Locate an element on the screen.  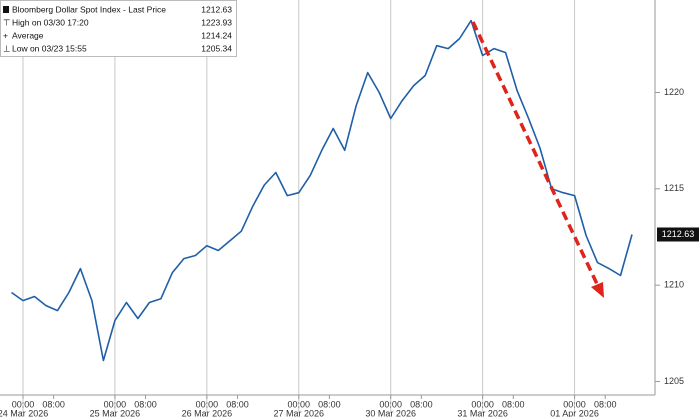
x-group-label: 25 Mar 2026 is located at coordinates (115, 412).